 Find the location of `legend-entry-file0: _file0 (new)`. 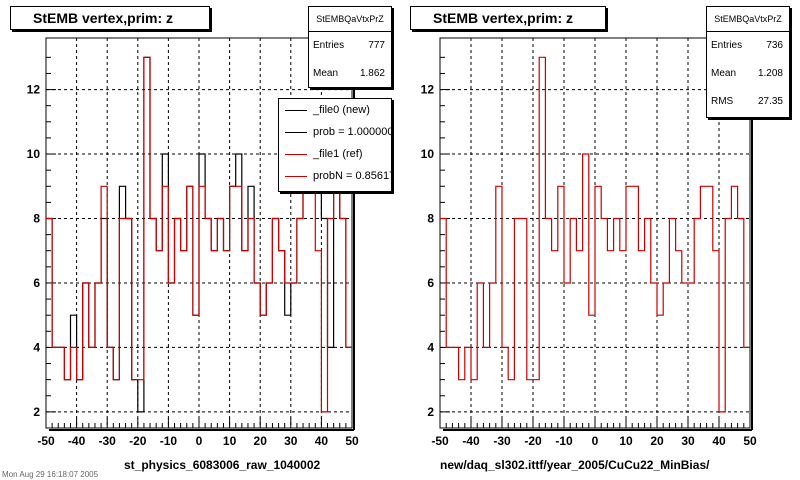

legend-entry-file0: _file0 (new) is located at coordinates (335, 110).